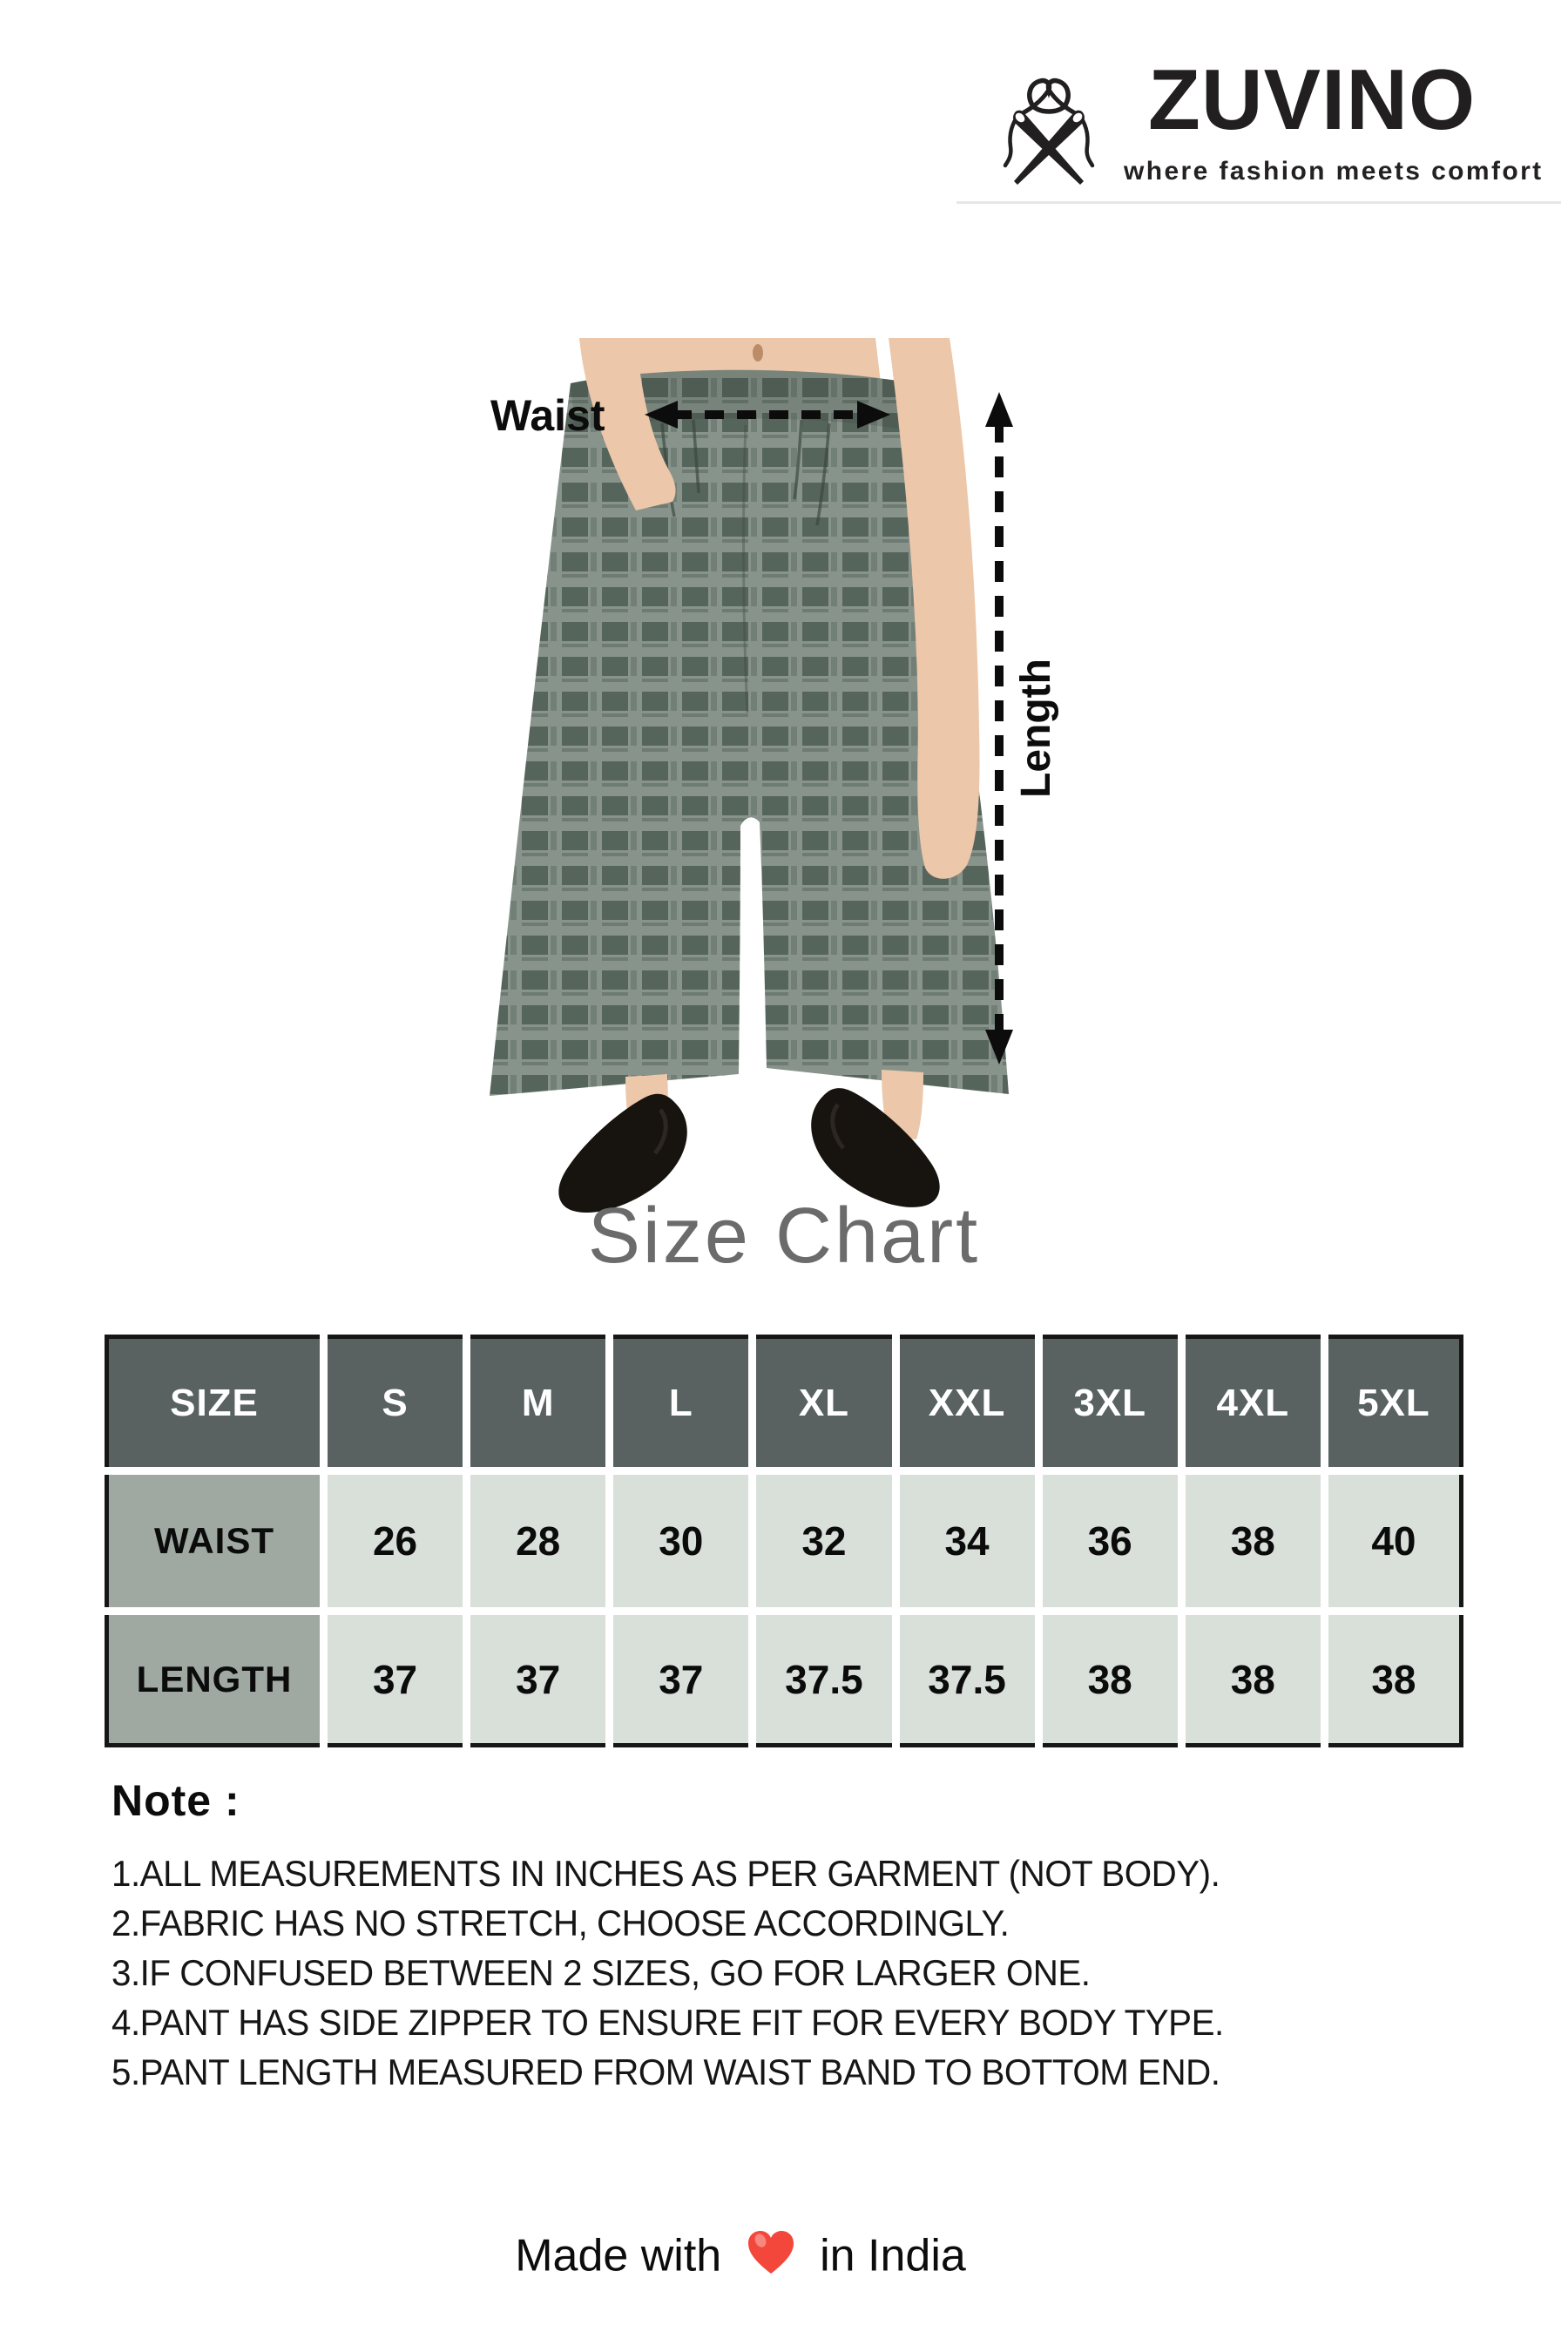  I want to click on made-in-india: Made with in India, so click(741, 2254).